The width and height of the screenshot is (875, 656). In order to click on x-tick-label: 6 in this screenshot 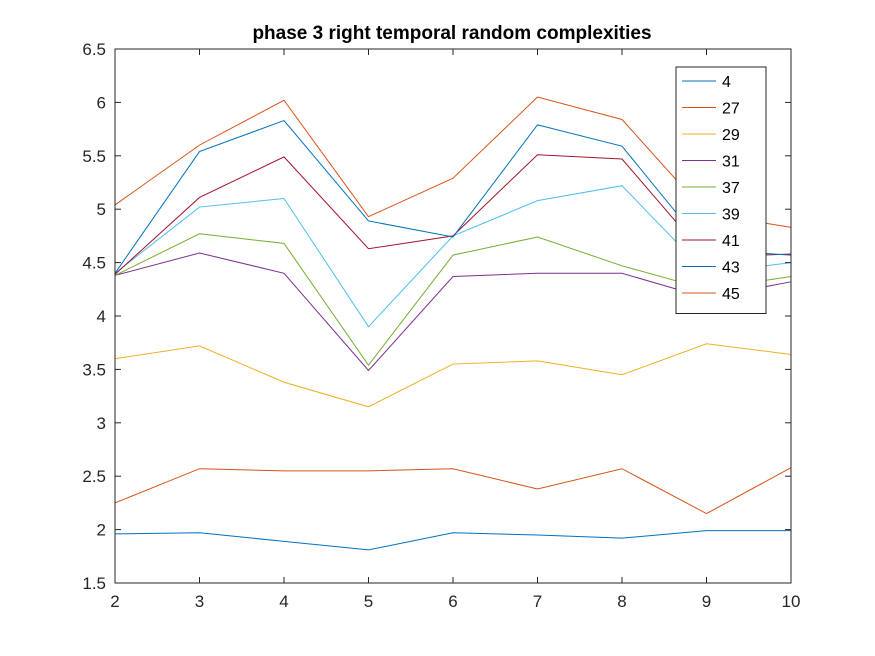, I will do `click(452, 601)`.